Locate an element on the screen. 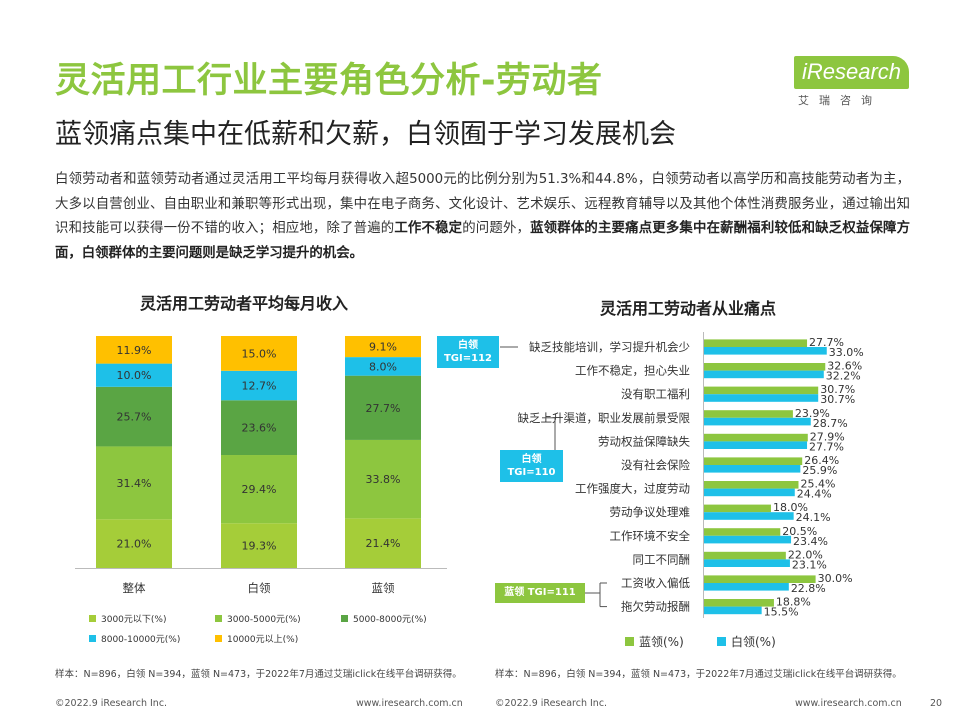  category-label: 拖欠劳动报酬 is located at coordinates (655, 607).